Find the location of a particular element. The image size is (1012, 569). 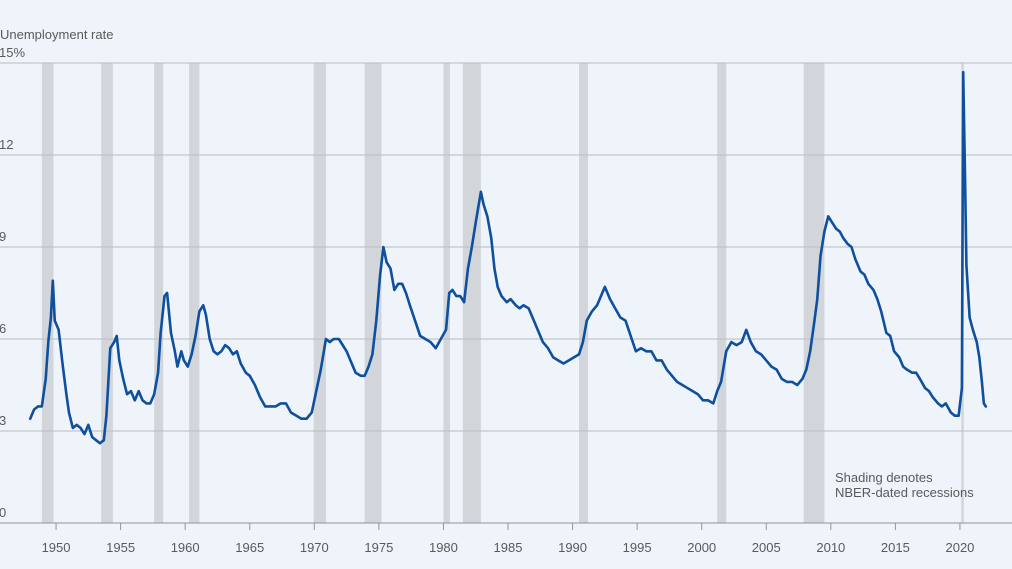

x-tick-label: 2015 is located at coordinates (895, 547).